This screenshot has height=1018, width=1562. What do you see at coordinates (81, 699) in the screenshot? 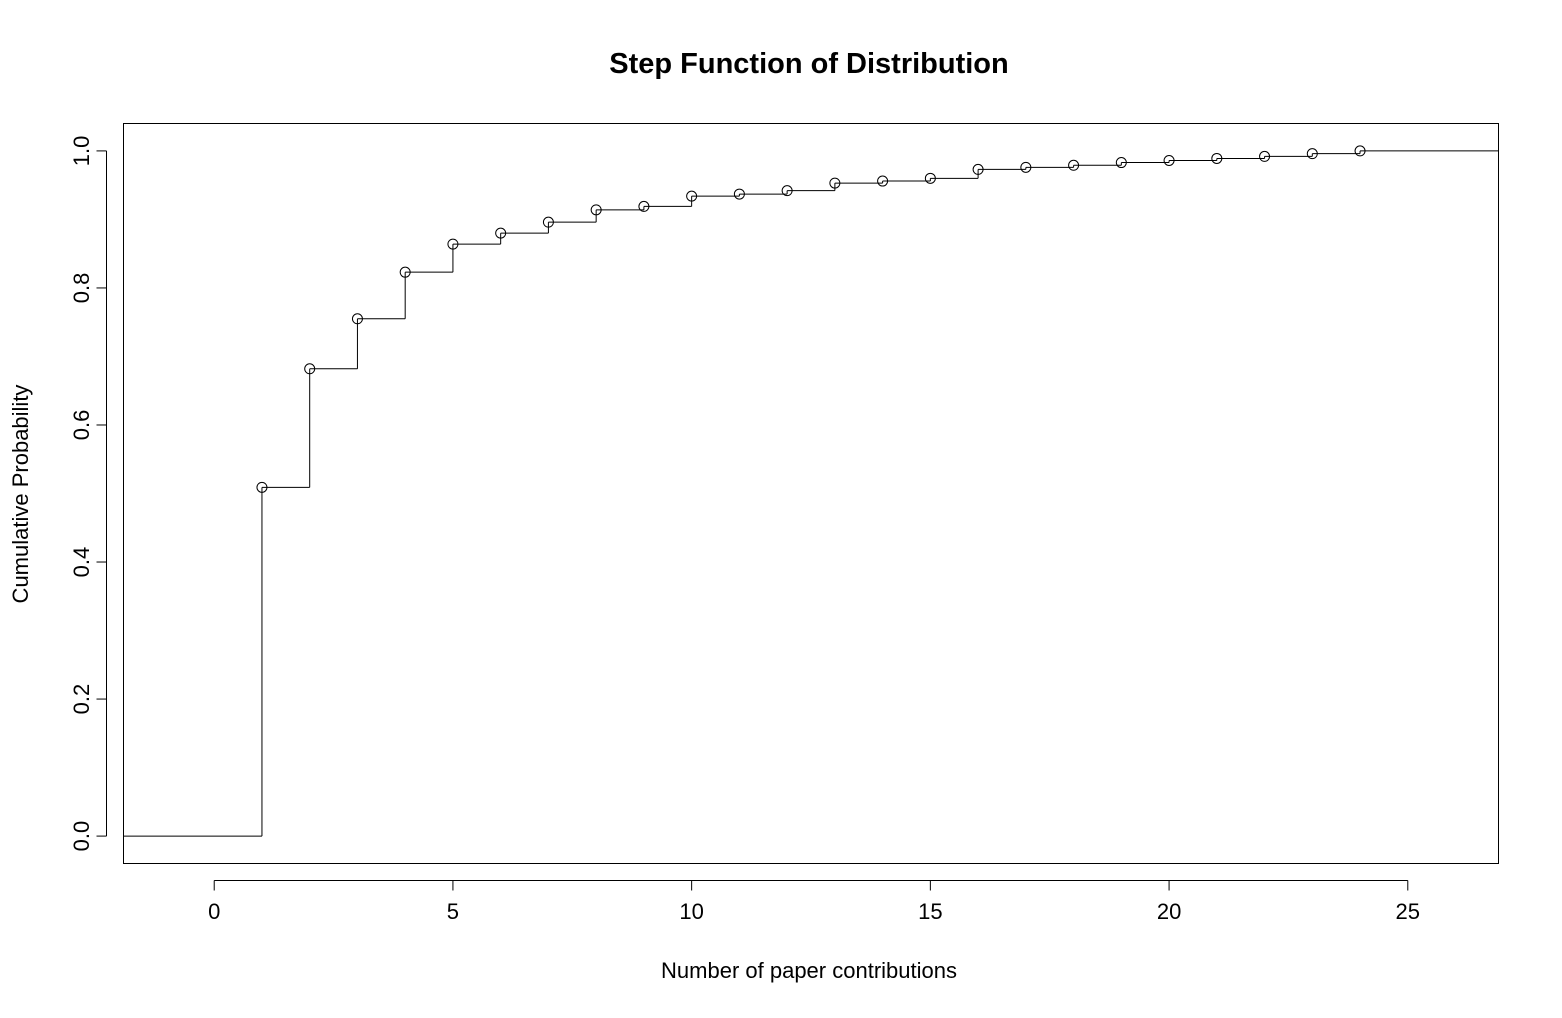
I see `y-tick-label: 0.2` at bounding box center [81, 699].